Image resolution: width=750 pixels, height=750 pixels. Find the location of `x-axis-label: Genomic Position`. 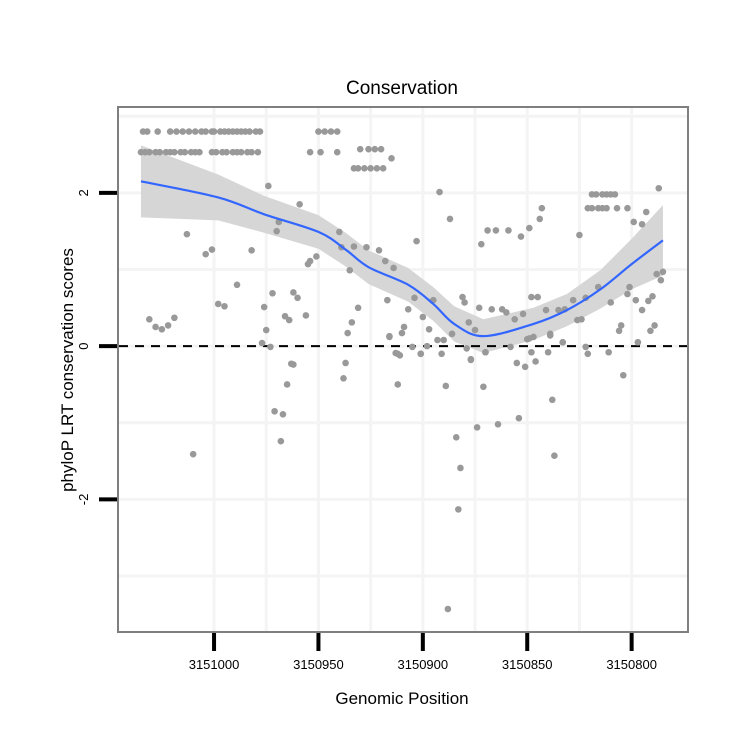

x-axis-label: Genomic Position is located at coordinates (401, 698).